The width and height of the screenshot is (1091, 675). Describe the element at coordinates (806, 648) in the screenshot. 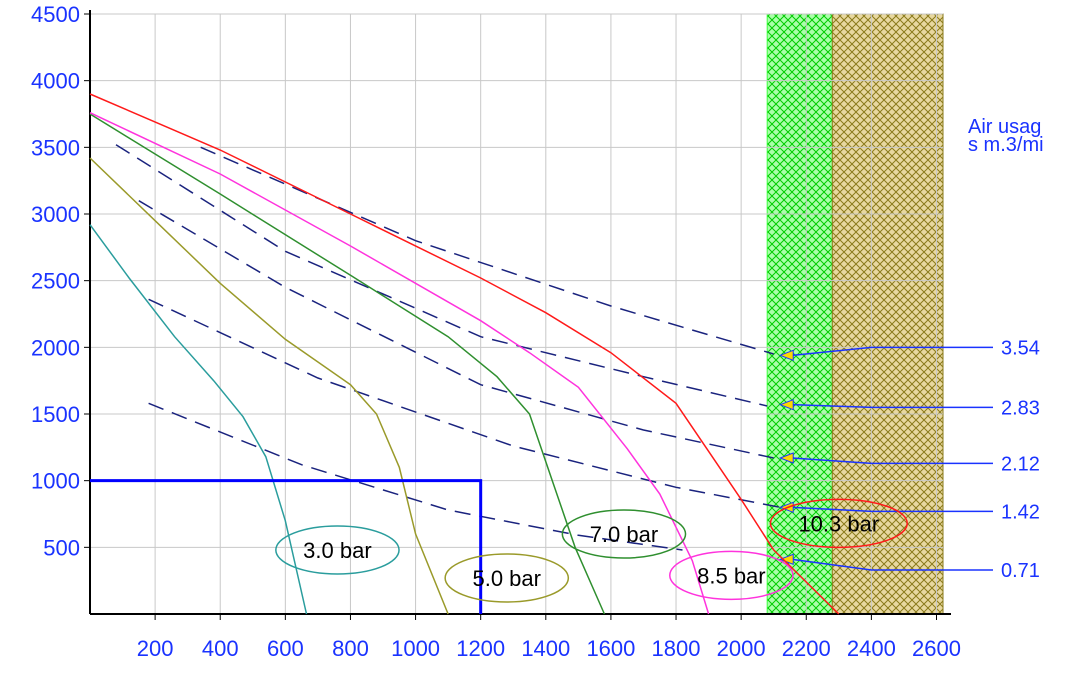

I see `x-tick-label: 2200` at that location.